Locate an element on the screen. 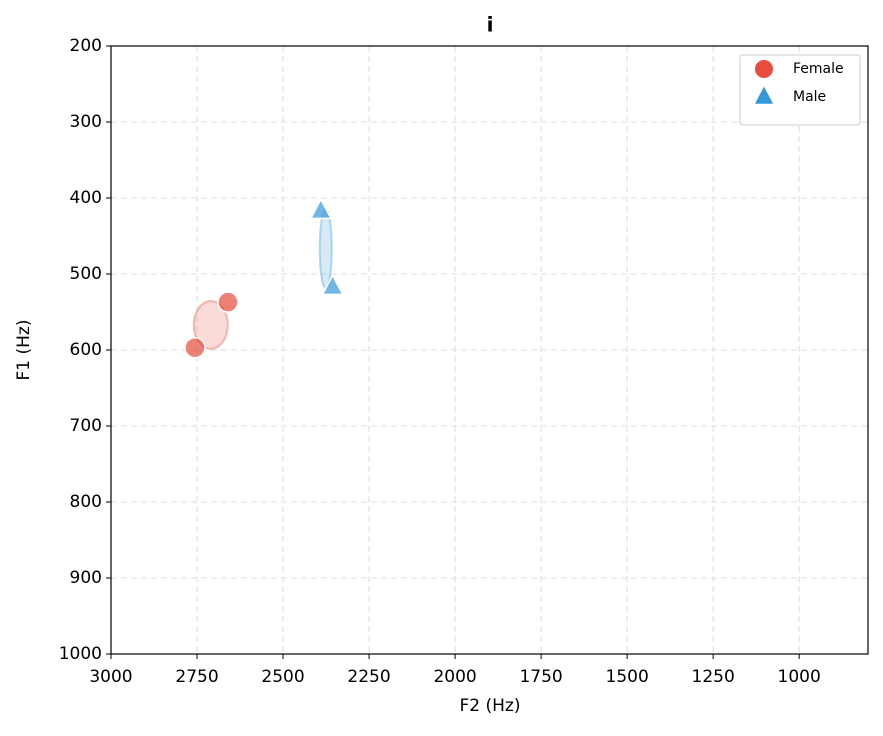 The width and height of the screenshot is (883, 736). y-tick-label: 300 is located at coordinates (86, 122).